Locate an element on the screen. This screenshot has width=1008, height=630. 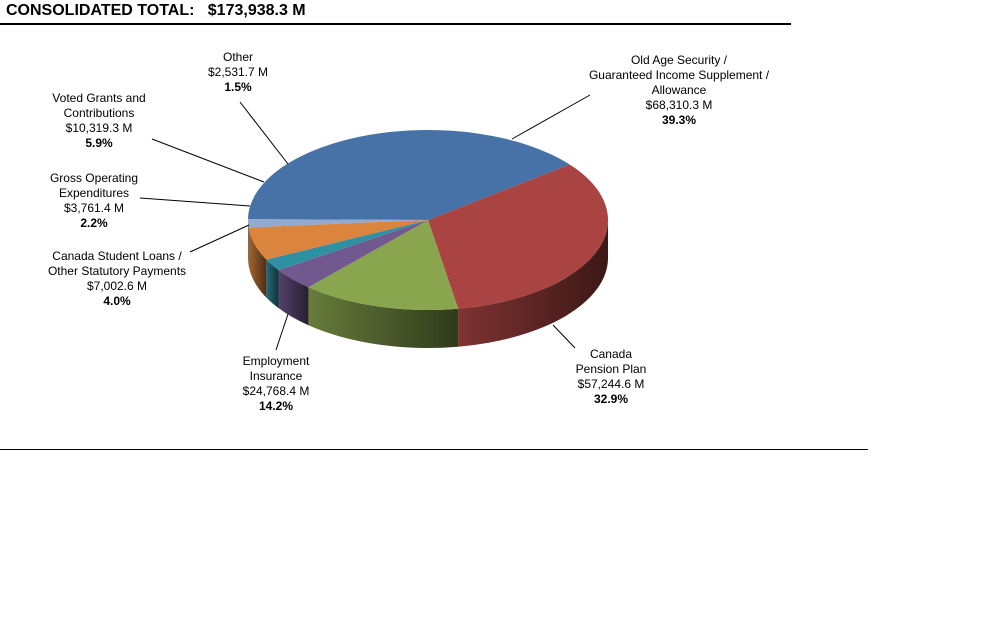
slice-name-gross-operating-expenditures: Gross Operating is located at coordinates (94, 178).